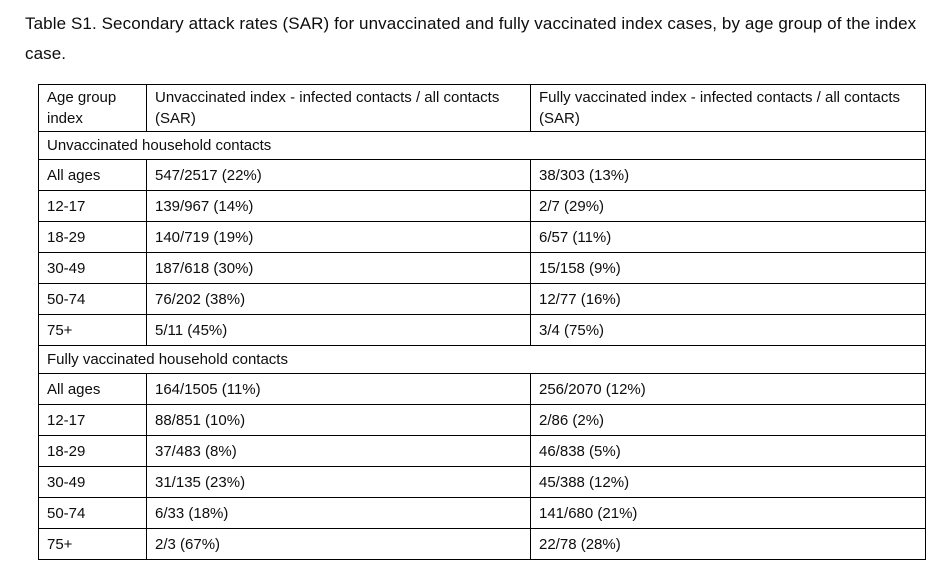 The image size is (951, 585). Describe the element at coordinates (728, 482) in the screenshot. I see `fully-vaccinated-index-cell: 45/388 (12%)` at that location.